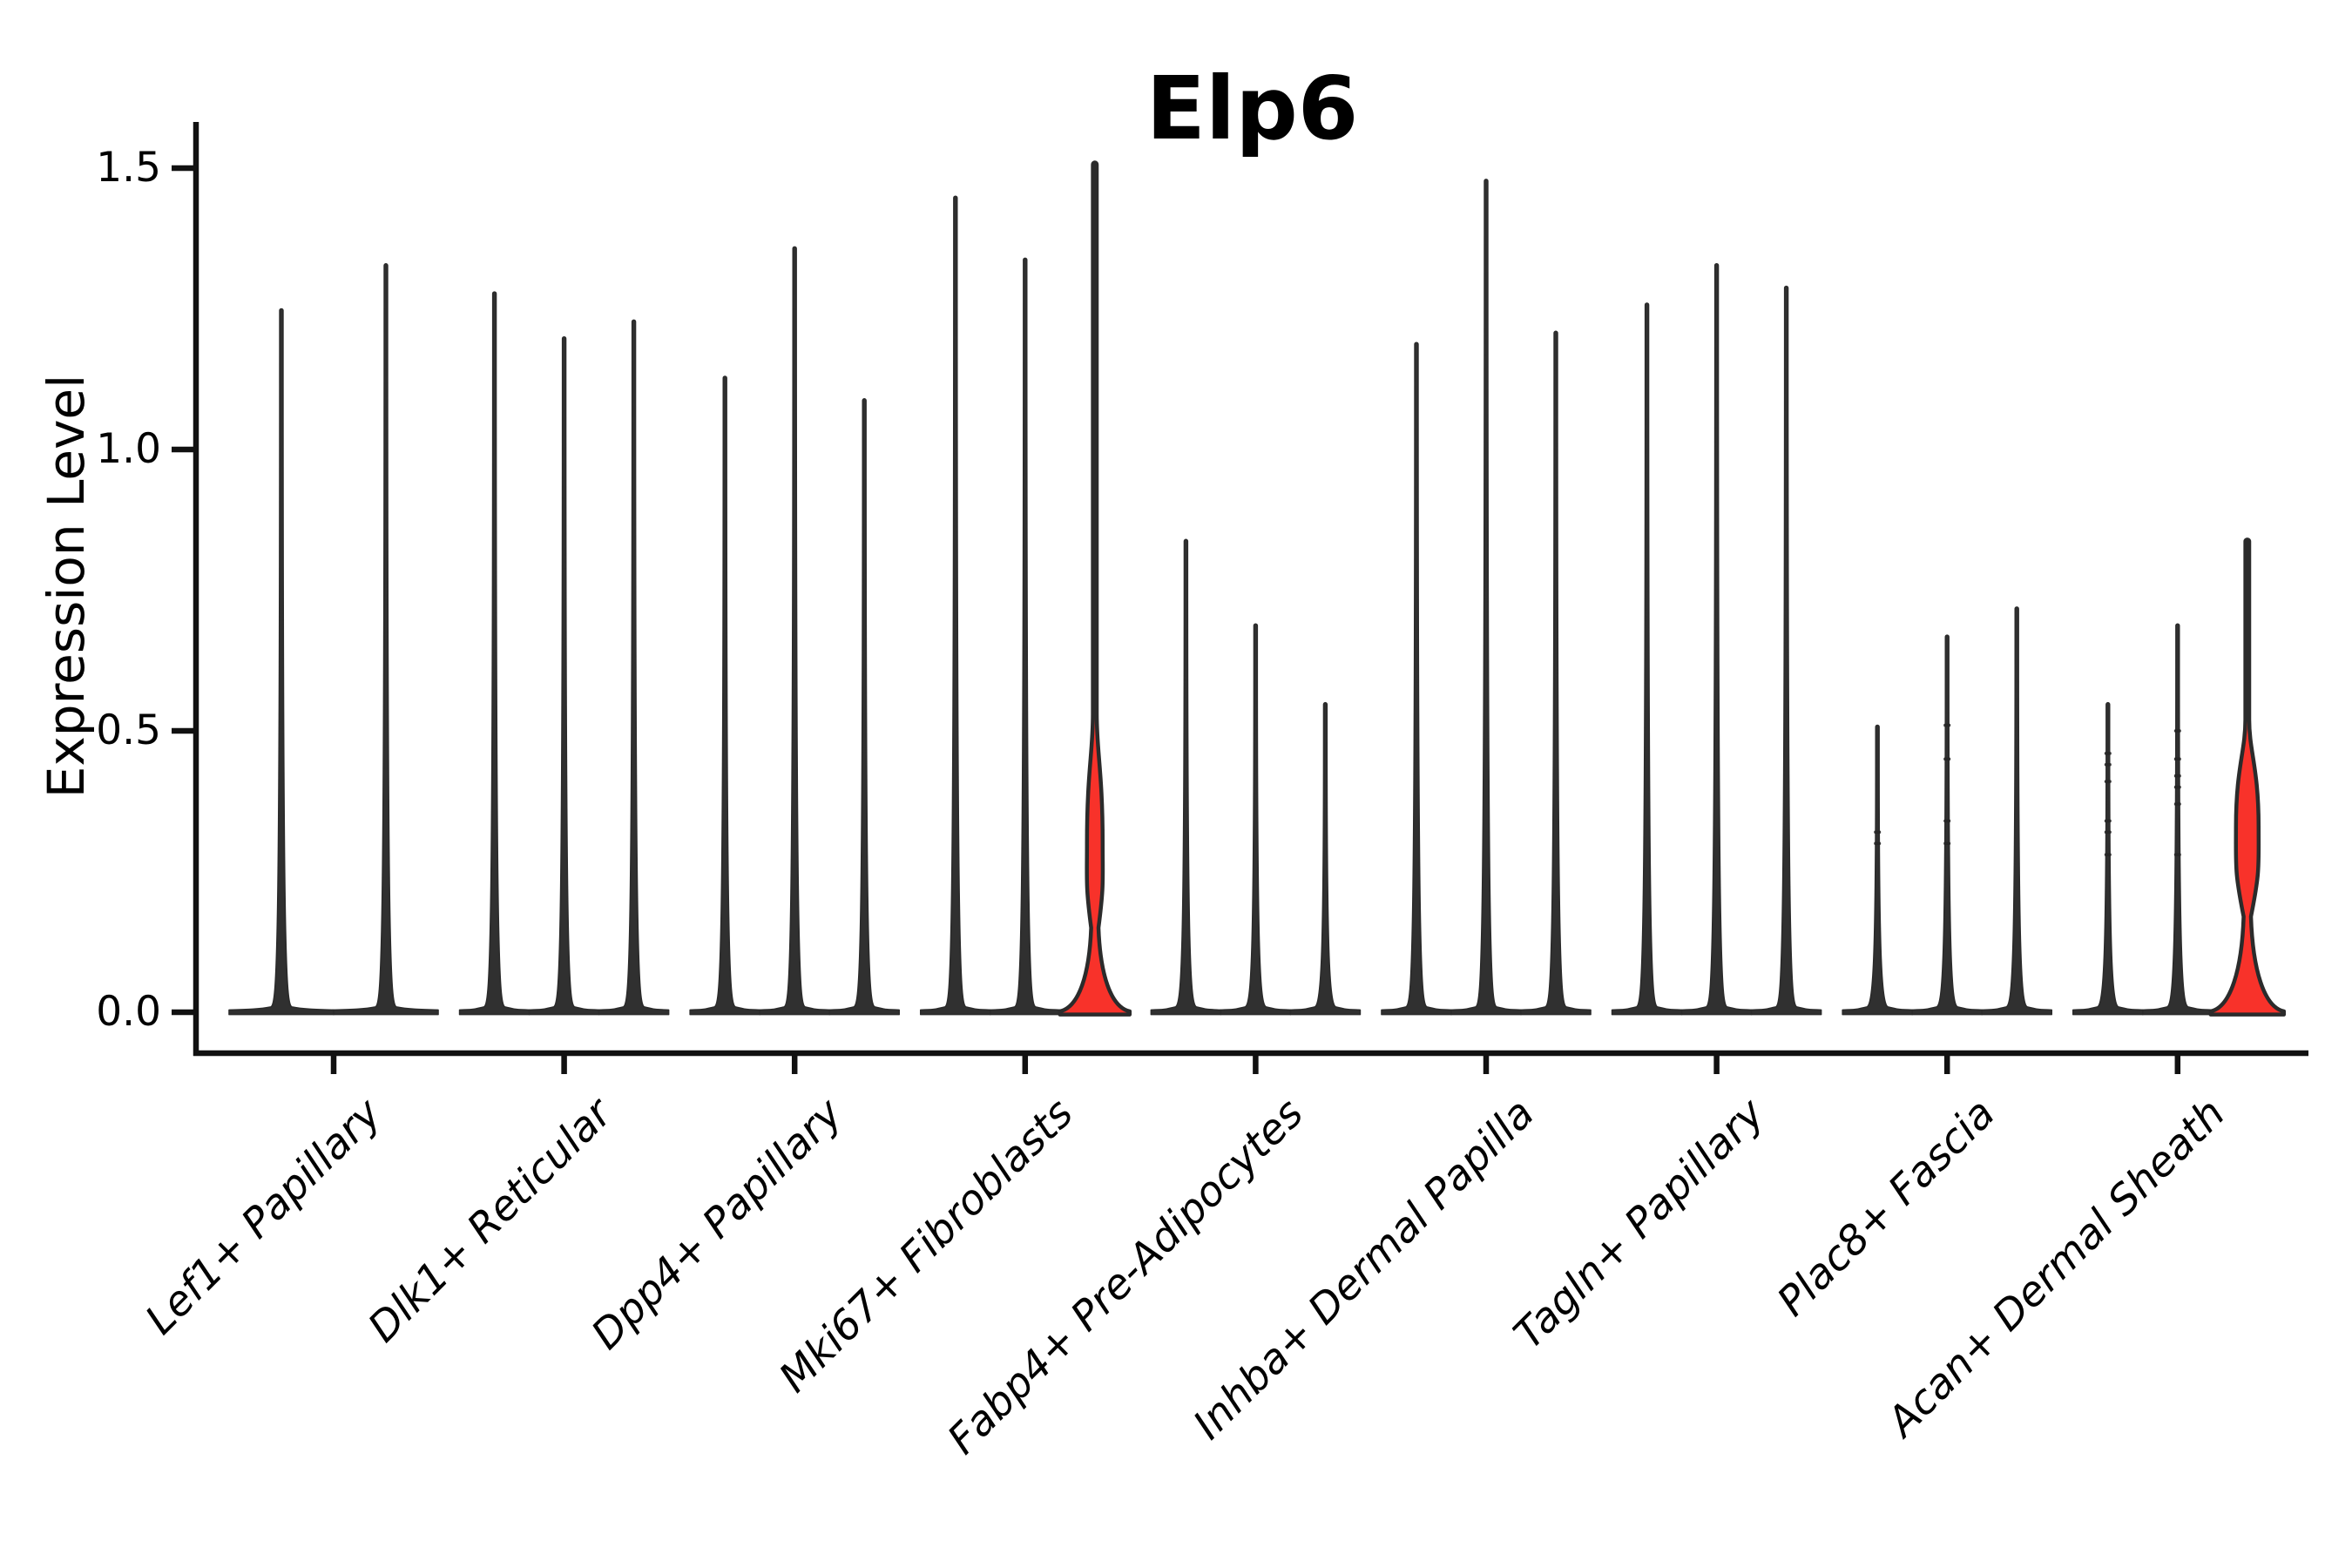 The width and height of the screenshot is (2352, 1568). What do you see at coordinates (129, 730) in the screenshot?
I see `y-tick-label: 0.5` at bounding box center [129, 730].